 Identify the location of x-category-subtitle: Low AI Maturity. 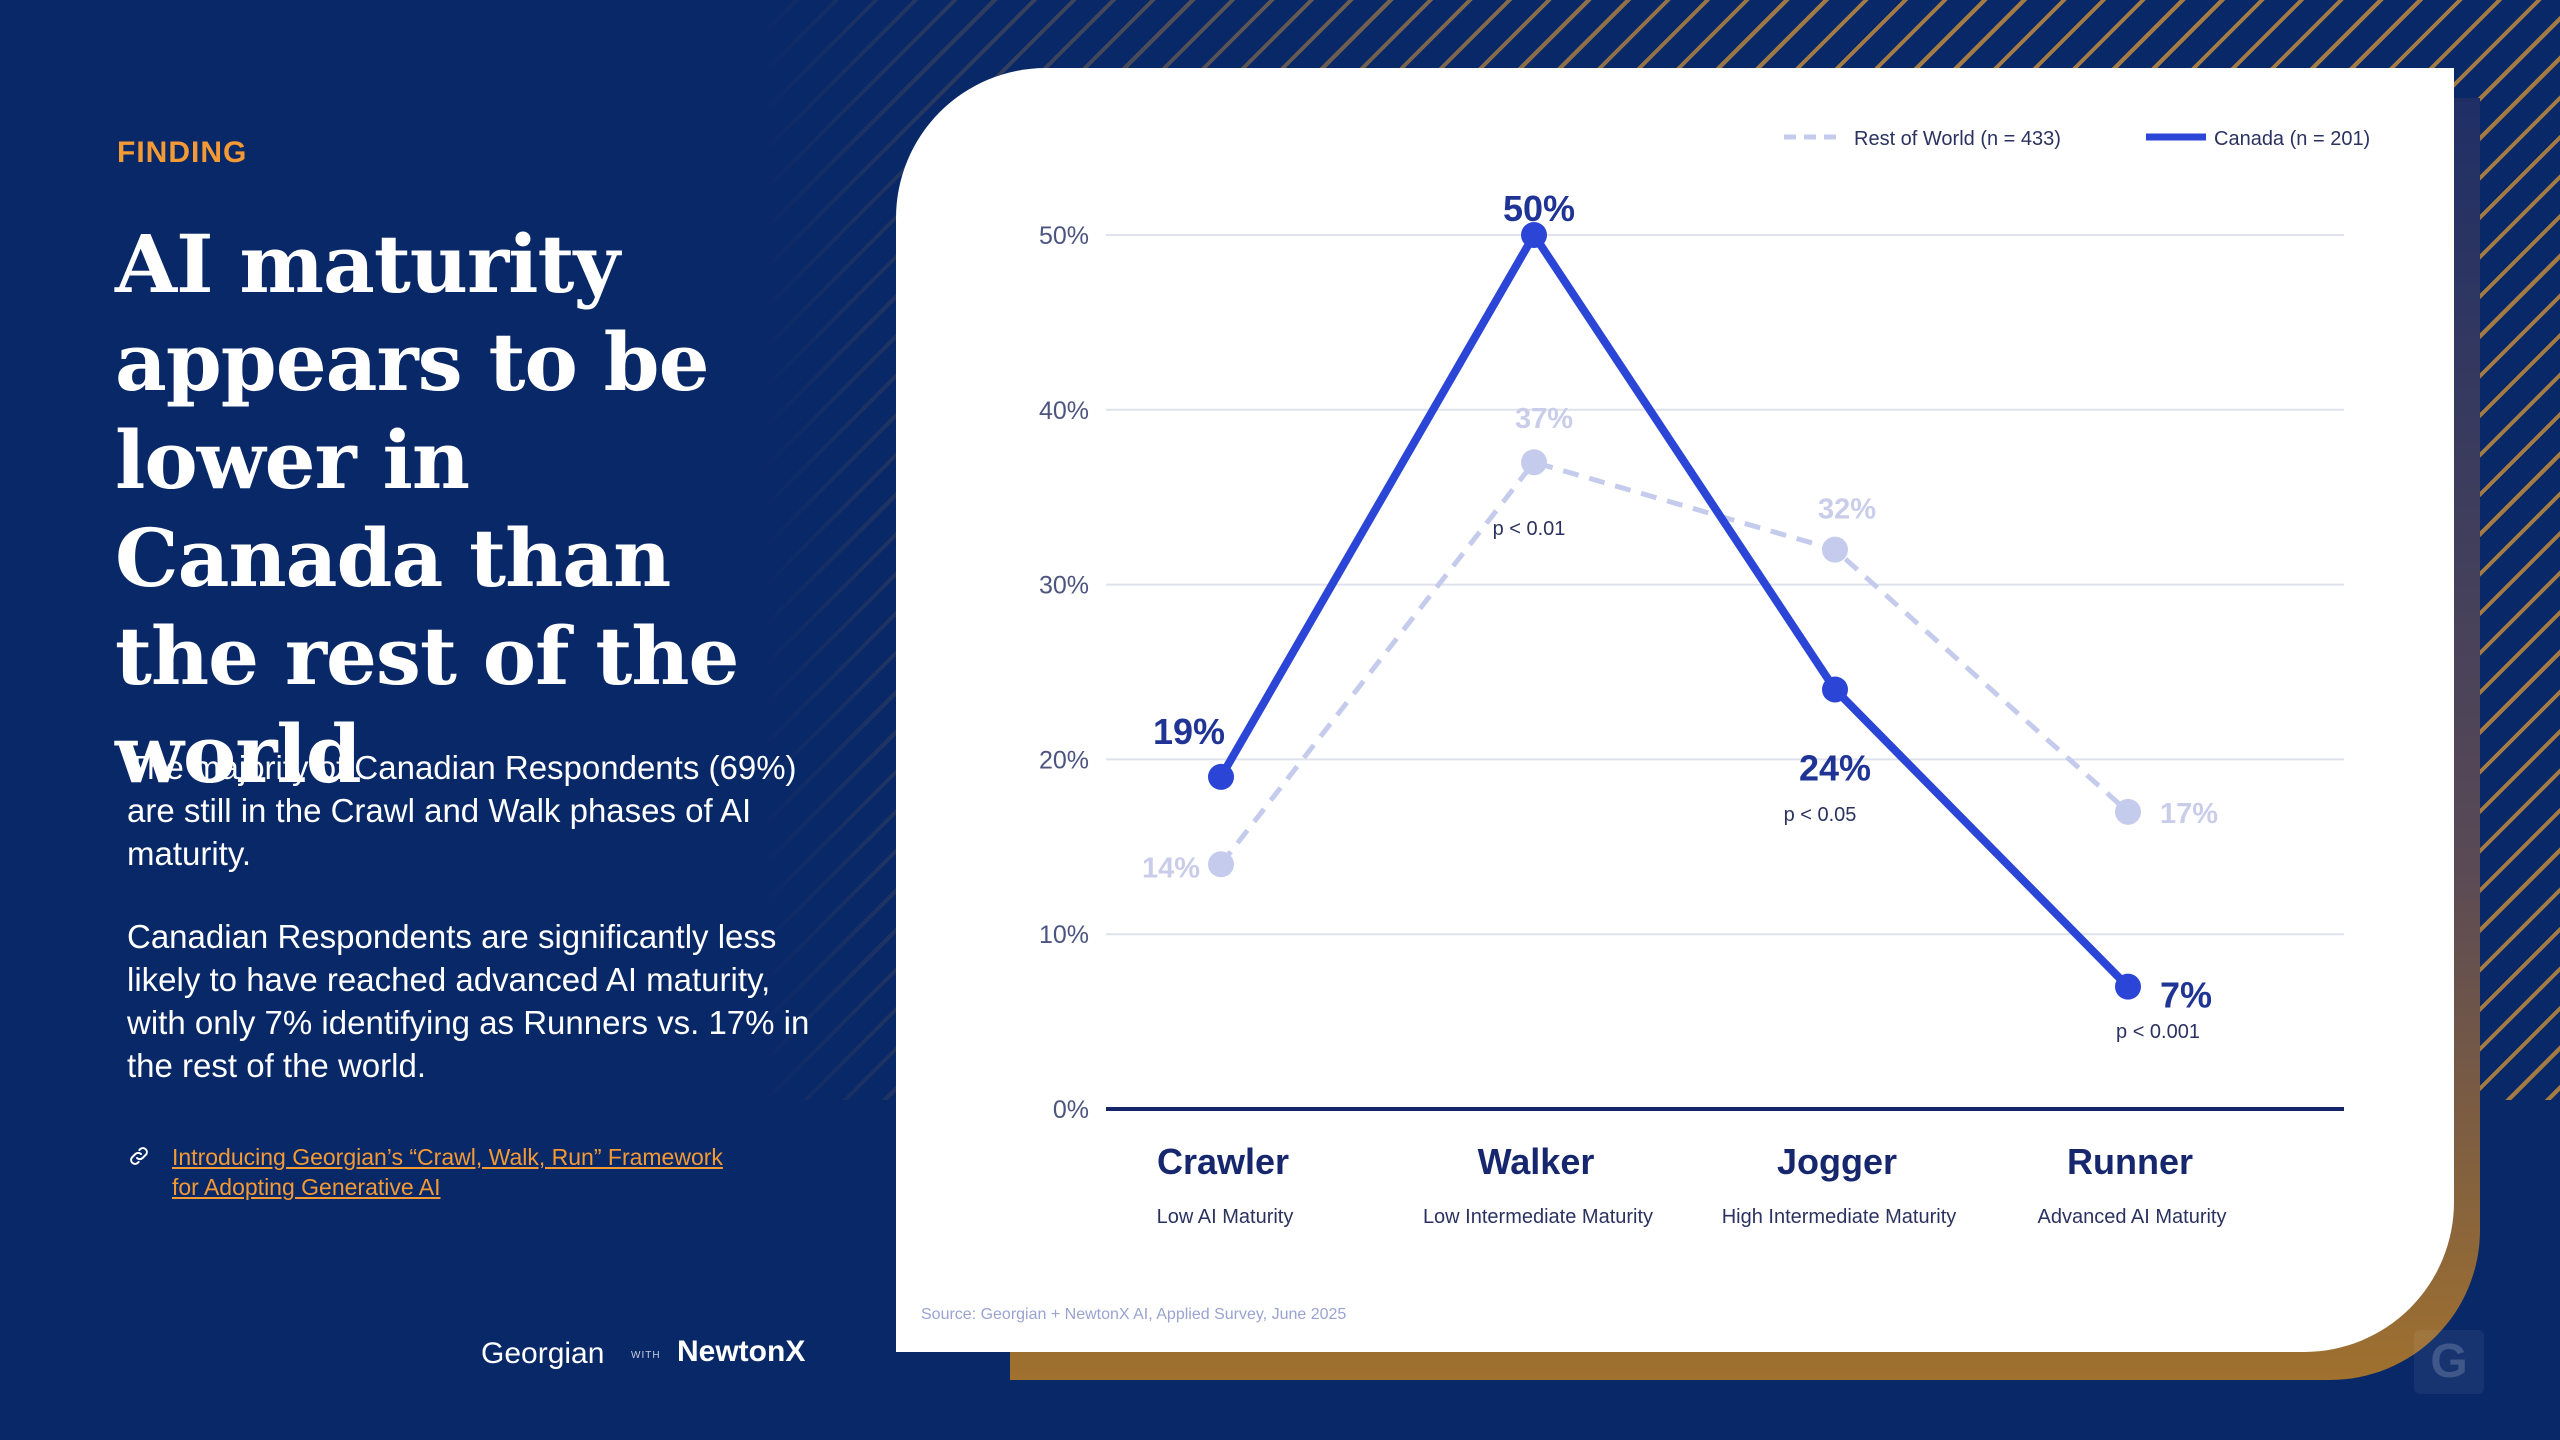
(1225, 1217).